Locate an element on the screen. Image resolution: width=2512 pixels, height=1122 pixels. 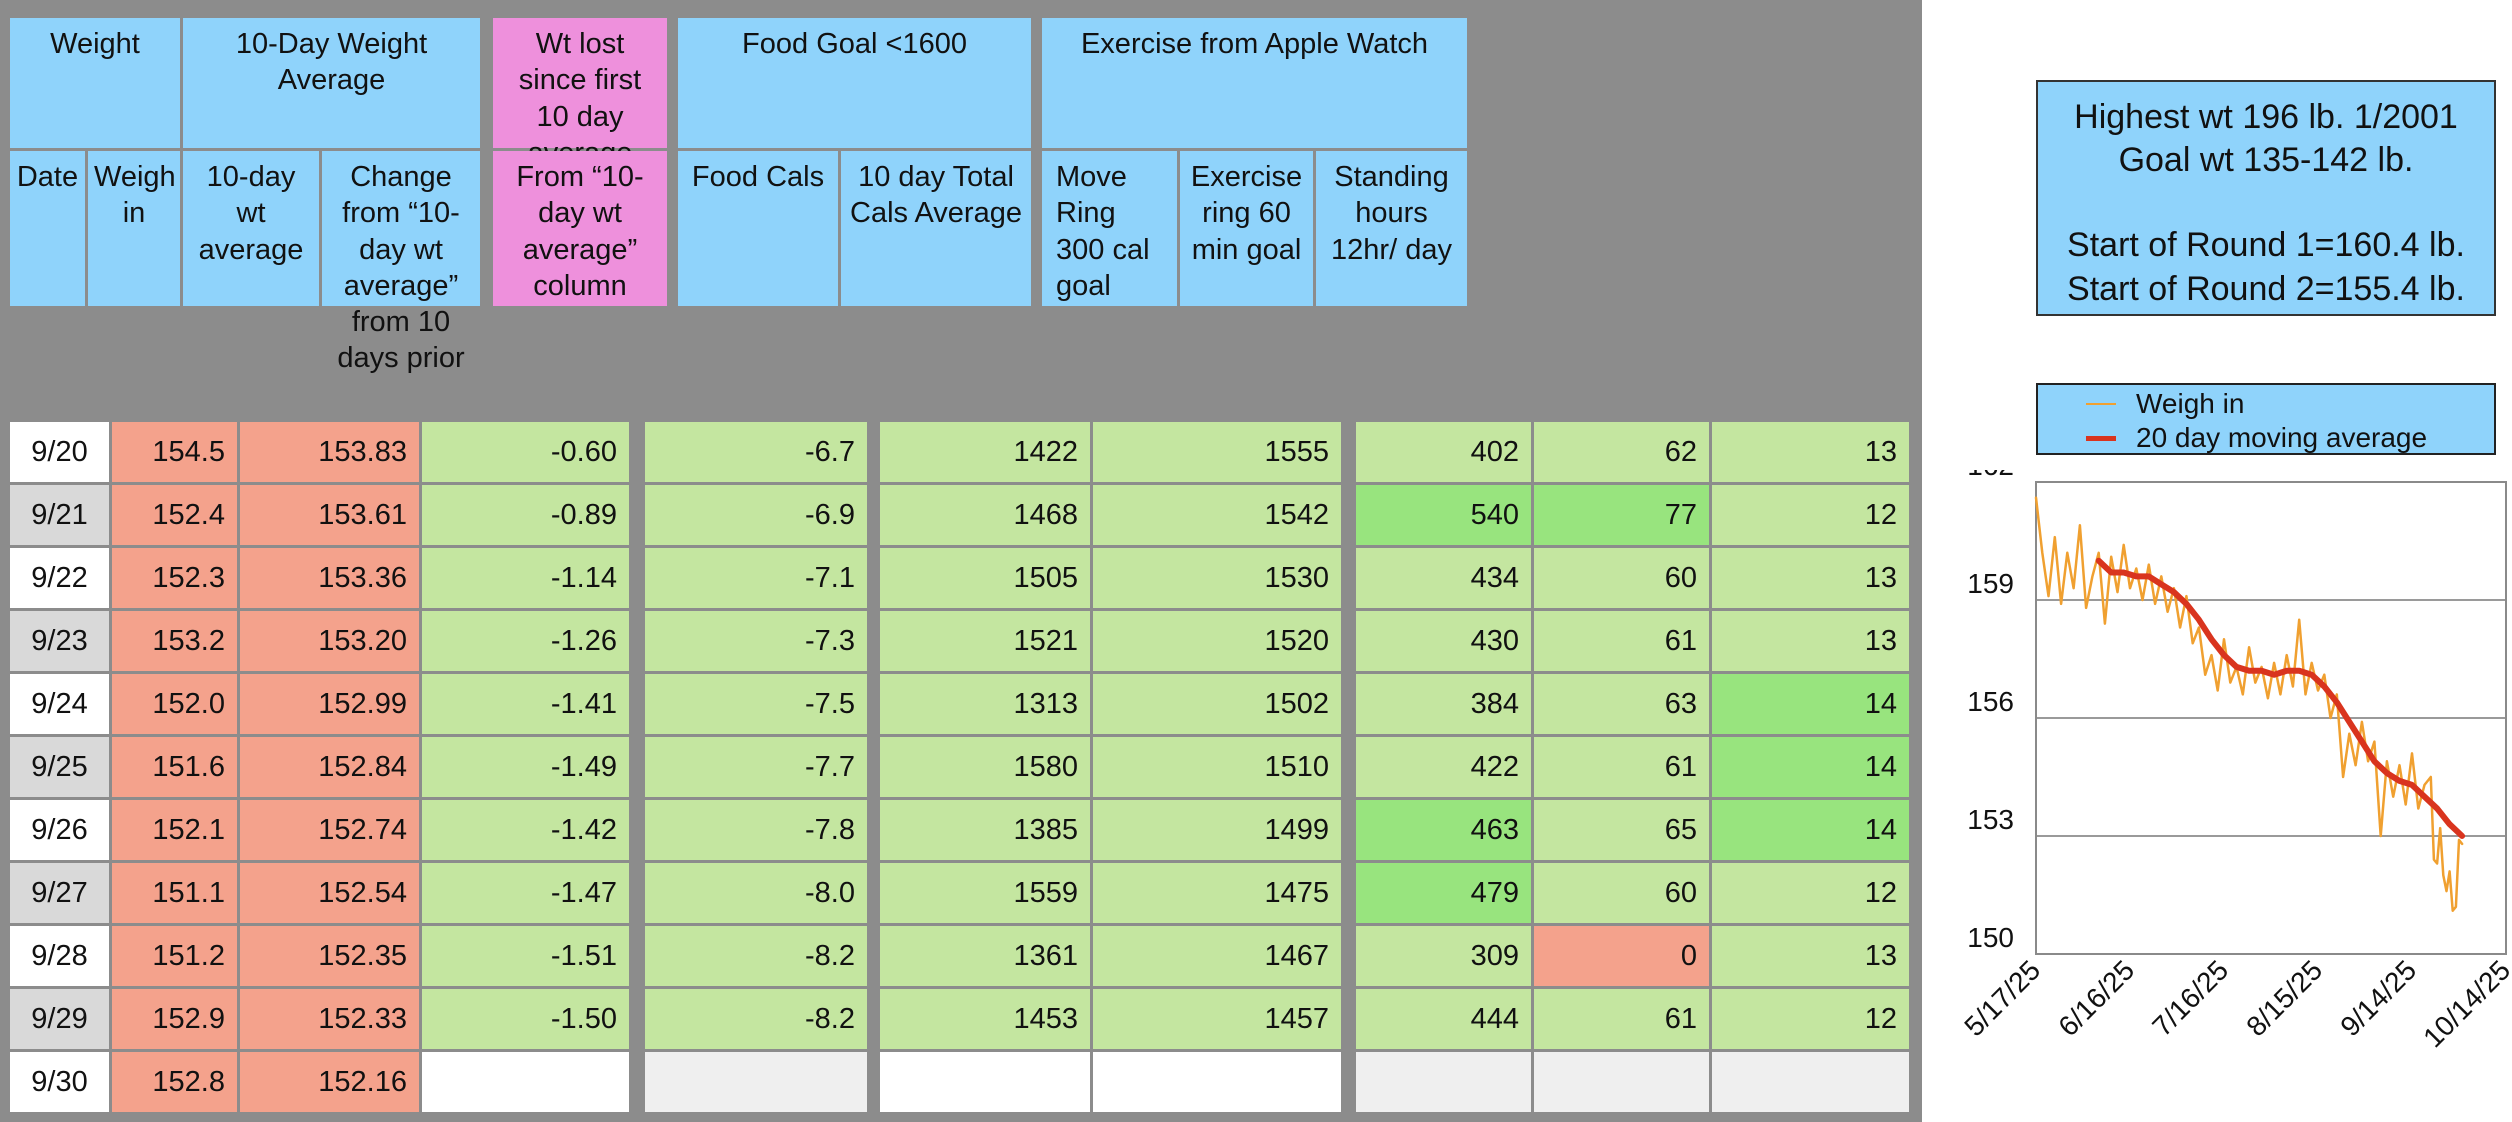
cell-avg10: 152.74 is located at coordinates (331, 831).